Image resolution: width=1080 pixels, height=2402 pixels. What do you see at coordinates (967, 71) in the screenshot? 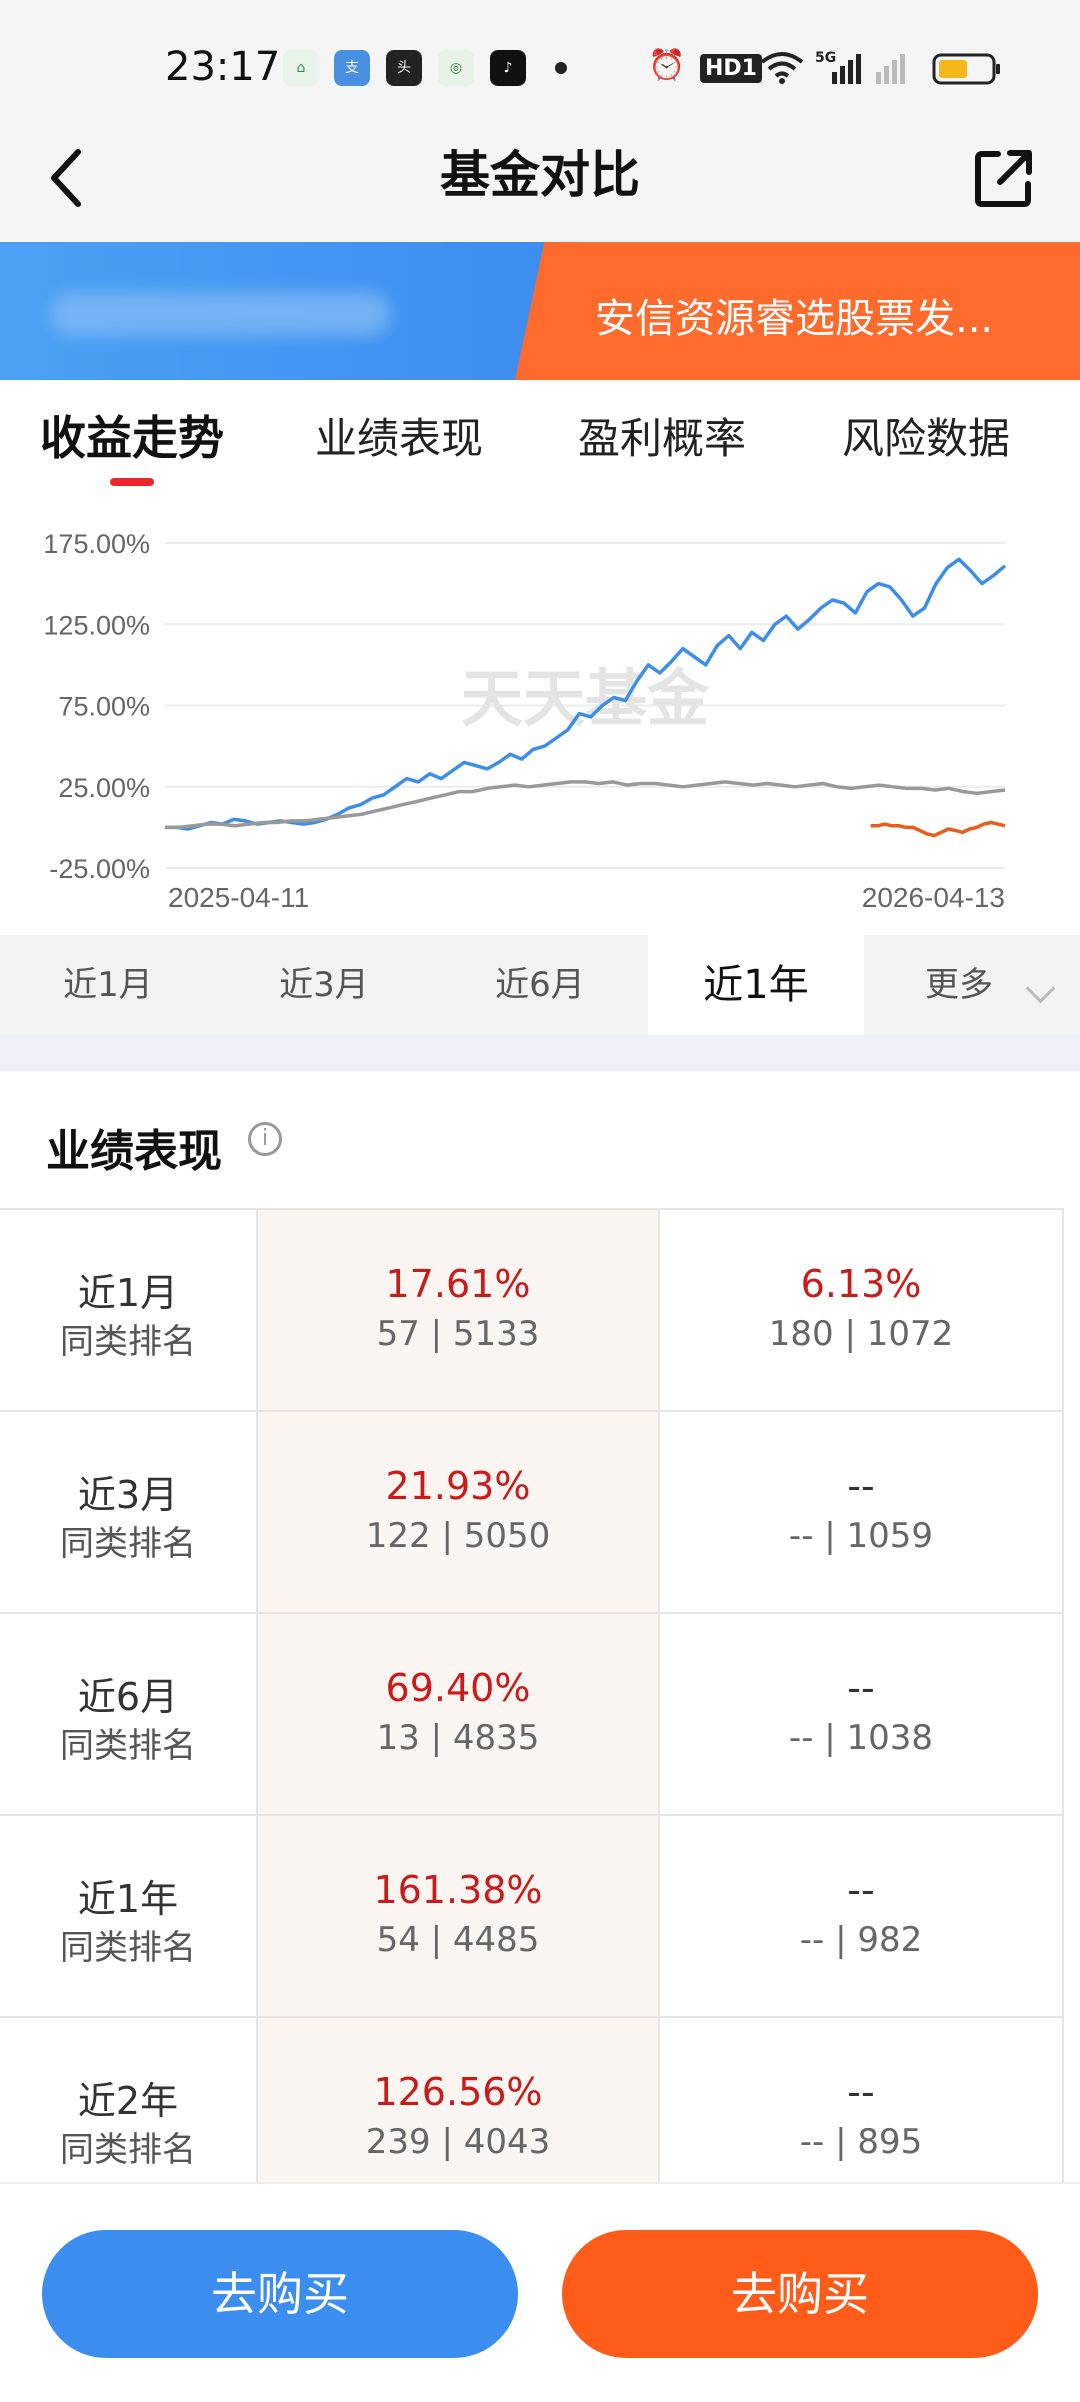
I see `battery-icon` at bounding box center [967, 71].